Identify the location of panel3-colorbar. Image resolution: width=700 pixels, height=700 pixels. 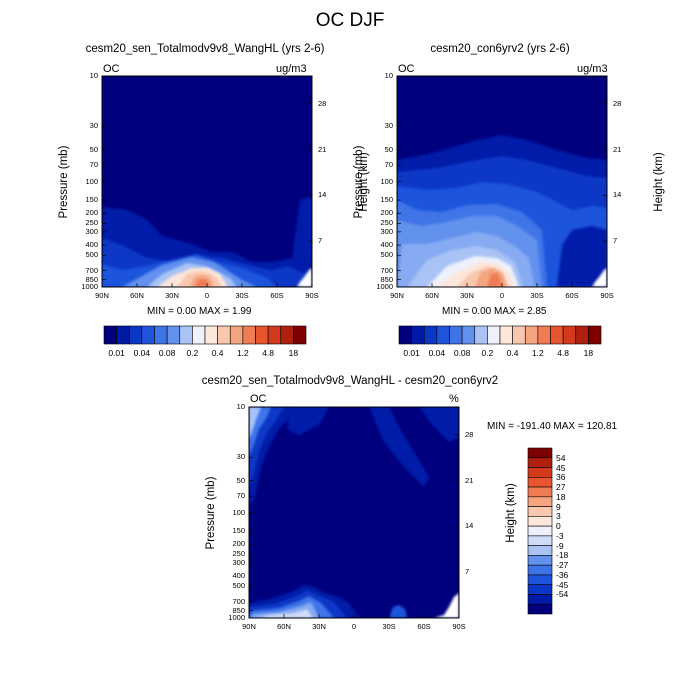
(540, 531).